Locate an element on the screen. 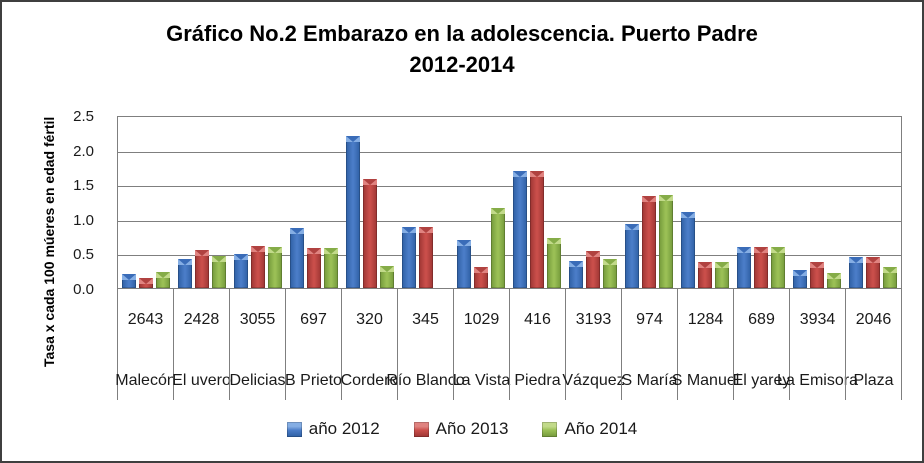 The image size is (924, 463). category-name: Piedra is located at coordinates (537, 380).